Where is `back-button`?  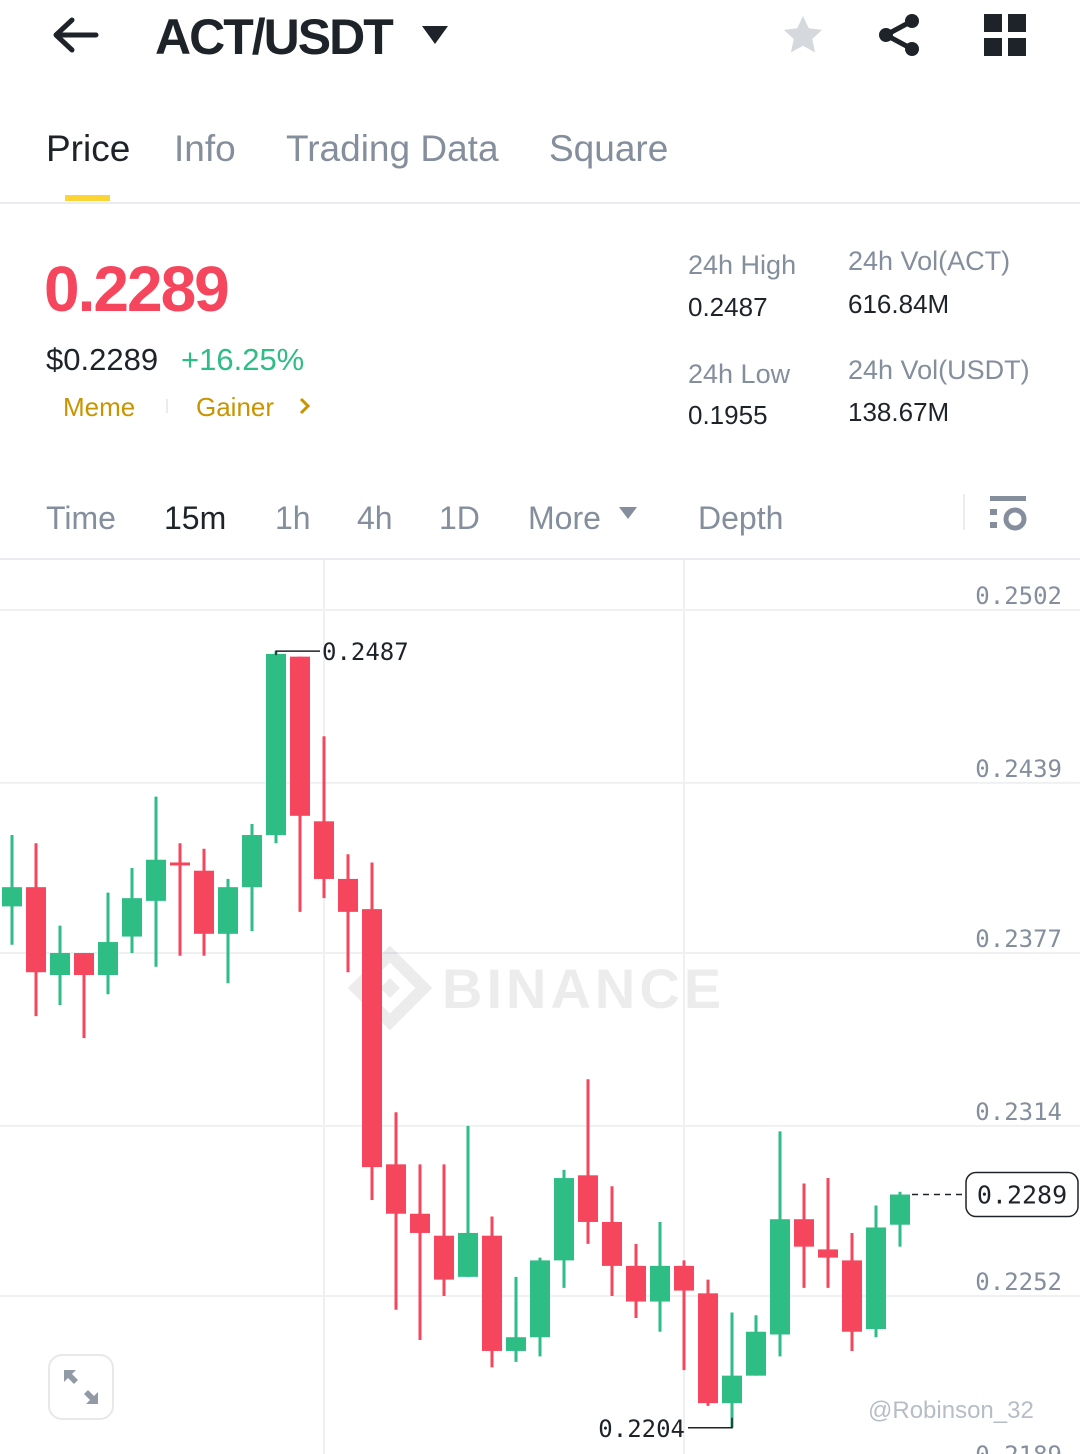 back-button is located at coordinates (75, 36).